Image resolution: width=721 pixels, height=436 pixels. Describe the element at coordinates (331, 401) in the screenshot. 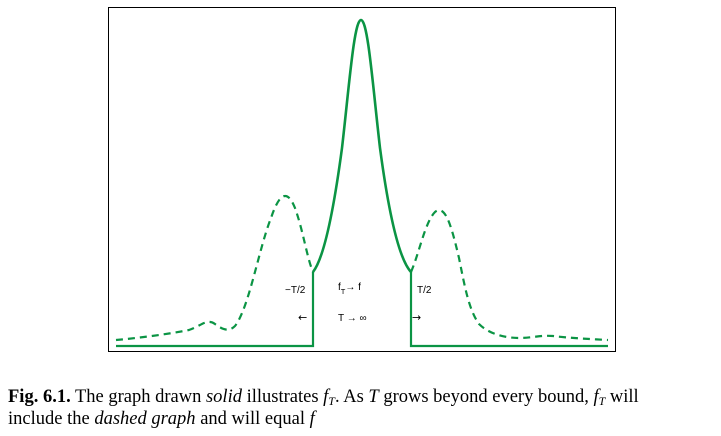

I see `caption-fT-1-sub: T` at that location.